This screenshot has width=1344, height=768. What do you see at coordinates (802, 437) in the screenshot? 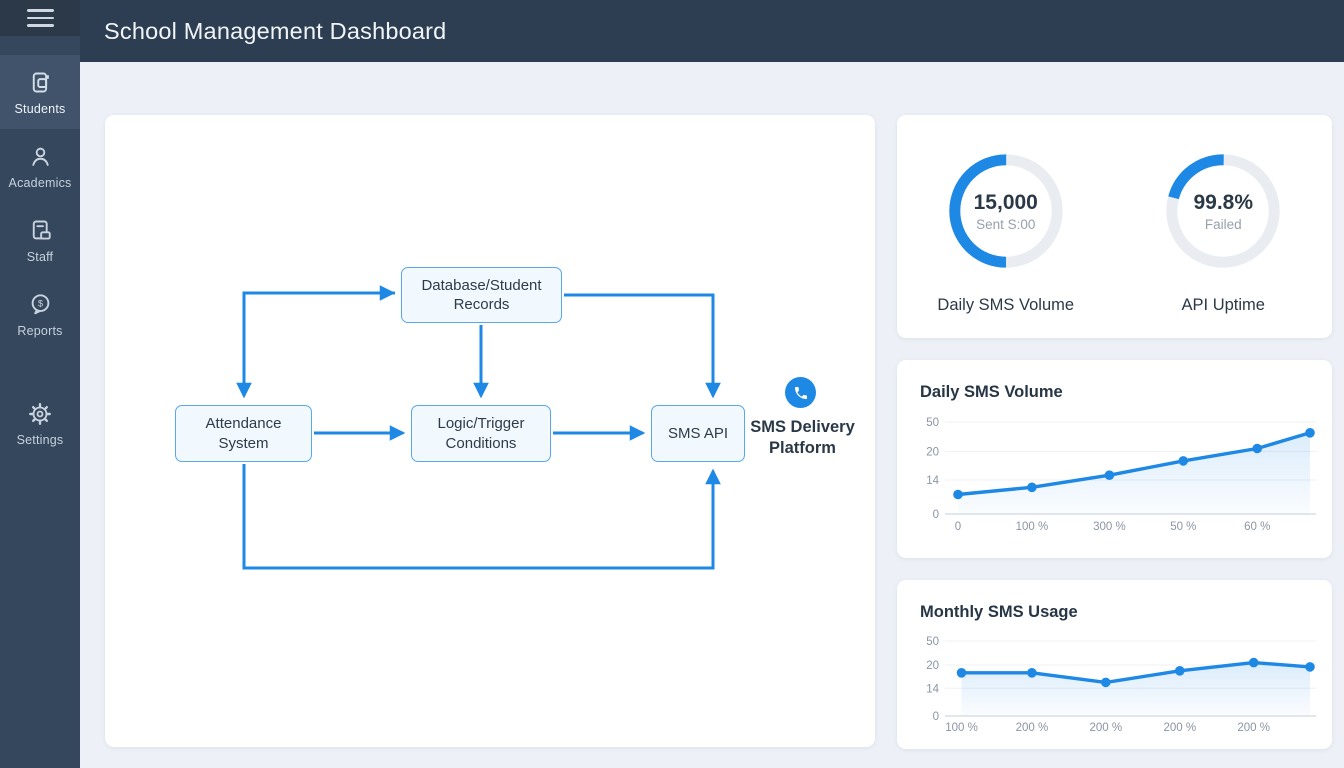
I see `flow-node-delivery-label: SMS Delivery Platform` at bounding box center [802, 437].